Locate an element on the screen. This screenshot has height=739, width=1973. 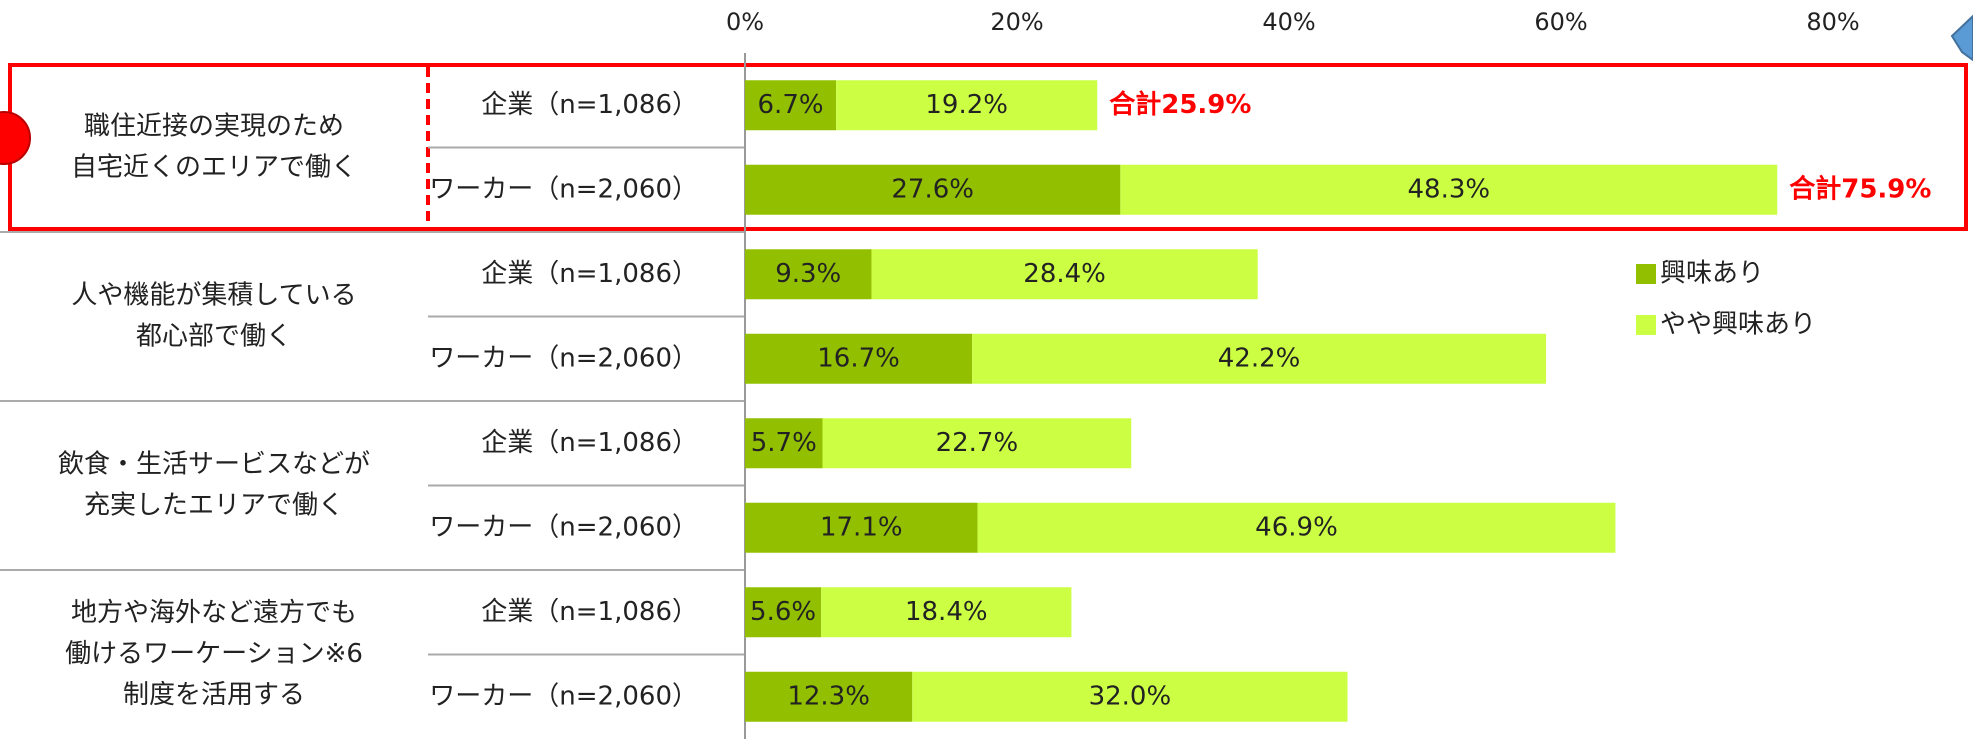
value-label: 16.7% is located at coordinates (858, 358).